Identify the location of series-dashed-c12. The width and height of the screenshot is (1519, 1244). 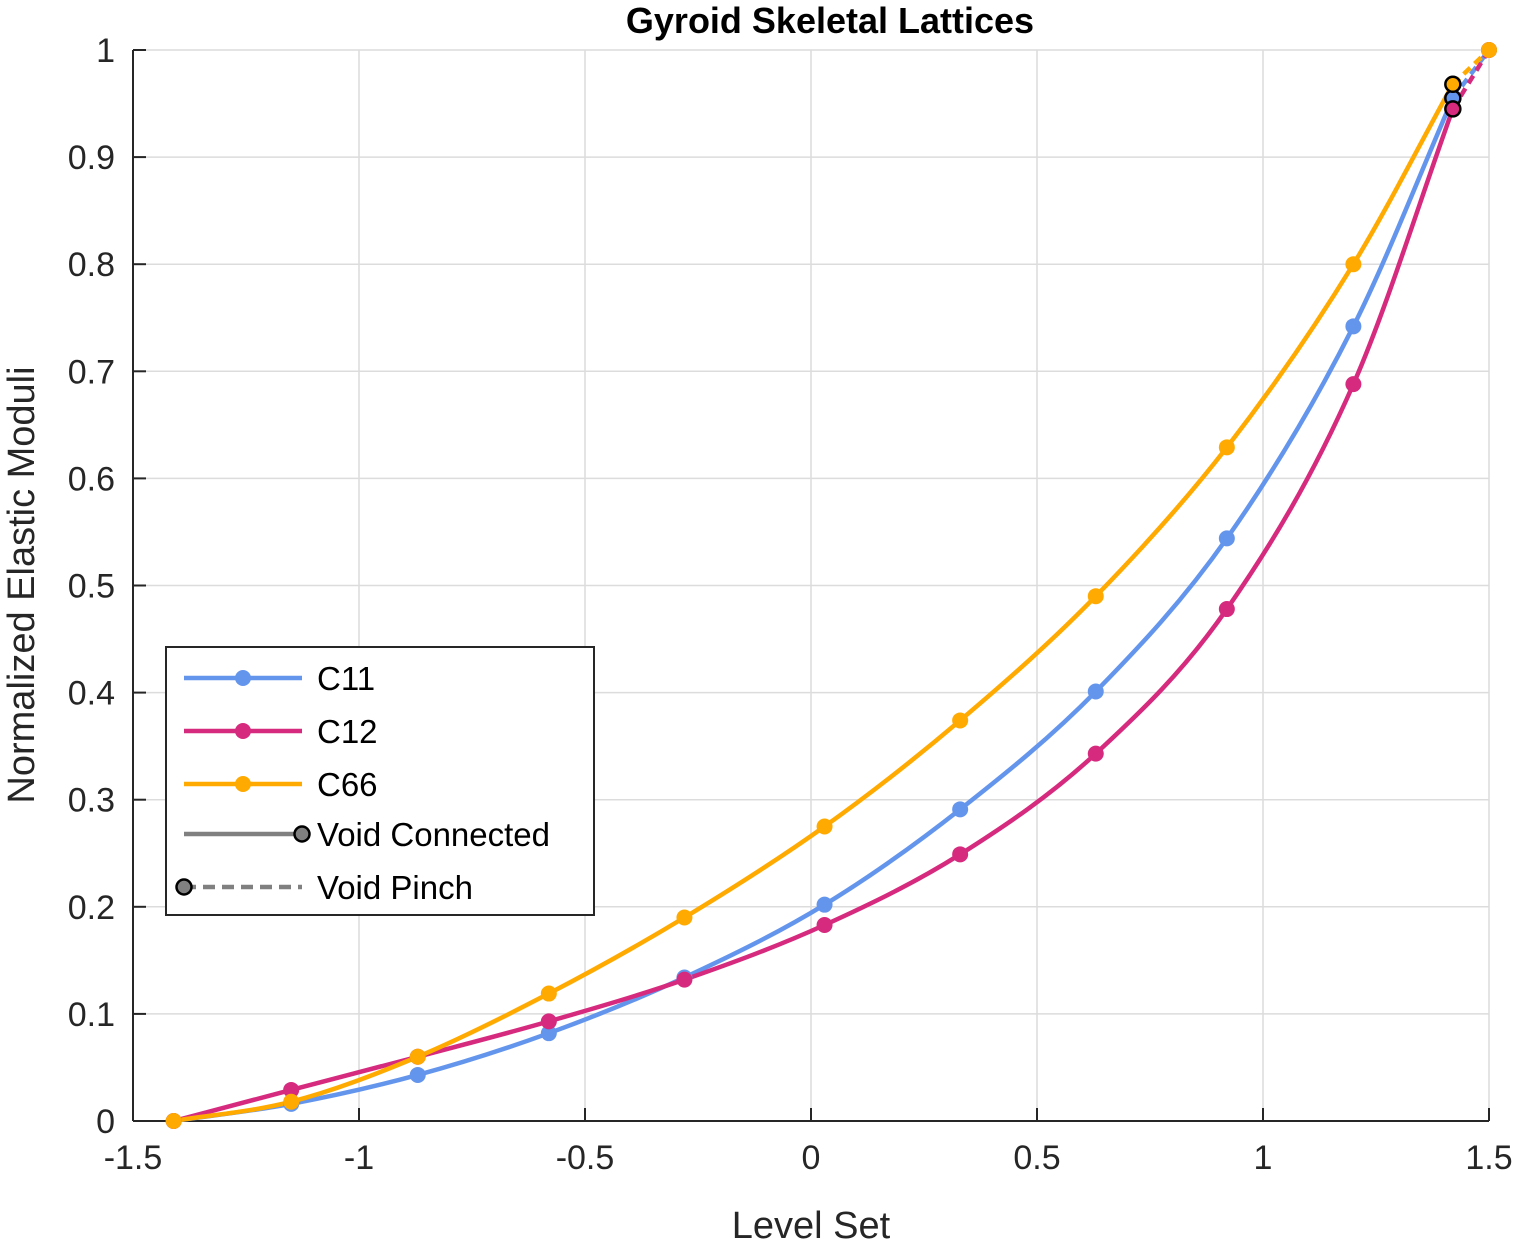
(1470, 79).